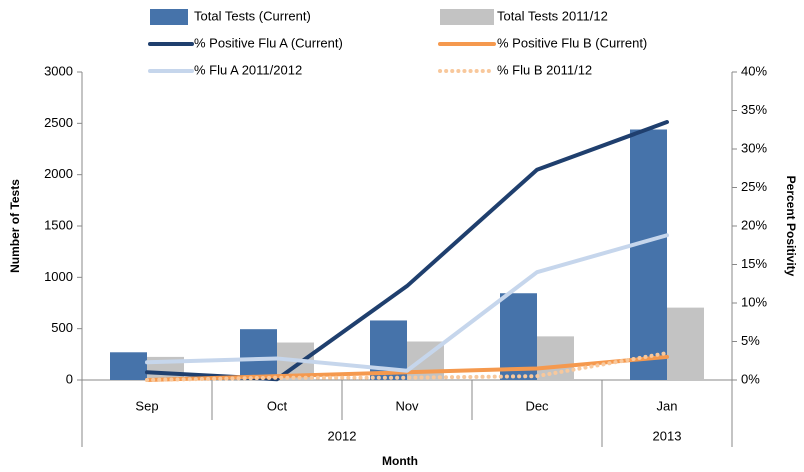 The height and width of the screenshot is (472, 804). Describe the element at coordinates (58, 276) in the screenshot. I see `y-tick-label: 1000` at that location.